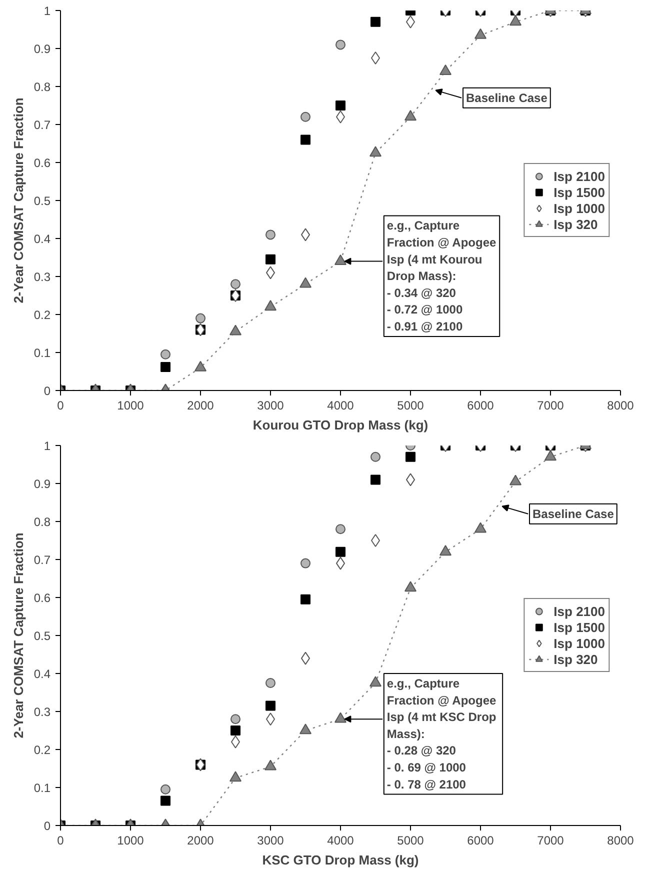 The height and width of the screenshot is (880, 654). Describe the element at coordinates (441, 276) in the screenshot. I see `annotation: e.g., Capture Fraction @ Apogee Isp (4 mt Kourou Drop Mass): - 0.34 @ 320 - 0.72 @ 1000 - 0.91 @ 2100` at that location.